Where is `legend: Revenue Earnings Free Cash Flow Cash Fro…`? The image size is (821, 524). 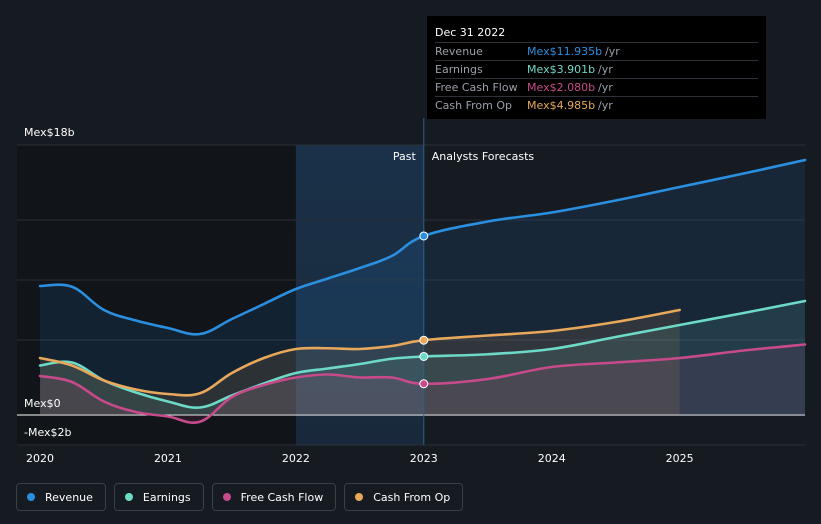 legend: Revenue Earnings Free Cash Flow Cash Fro… is located at coordinates (240, 497).